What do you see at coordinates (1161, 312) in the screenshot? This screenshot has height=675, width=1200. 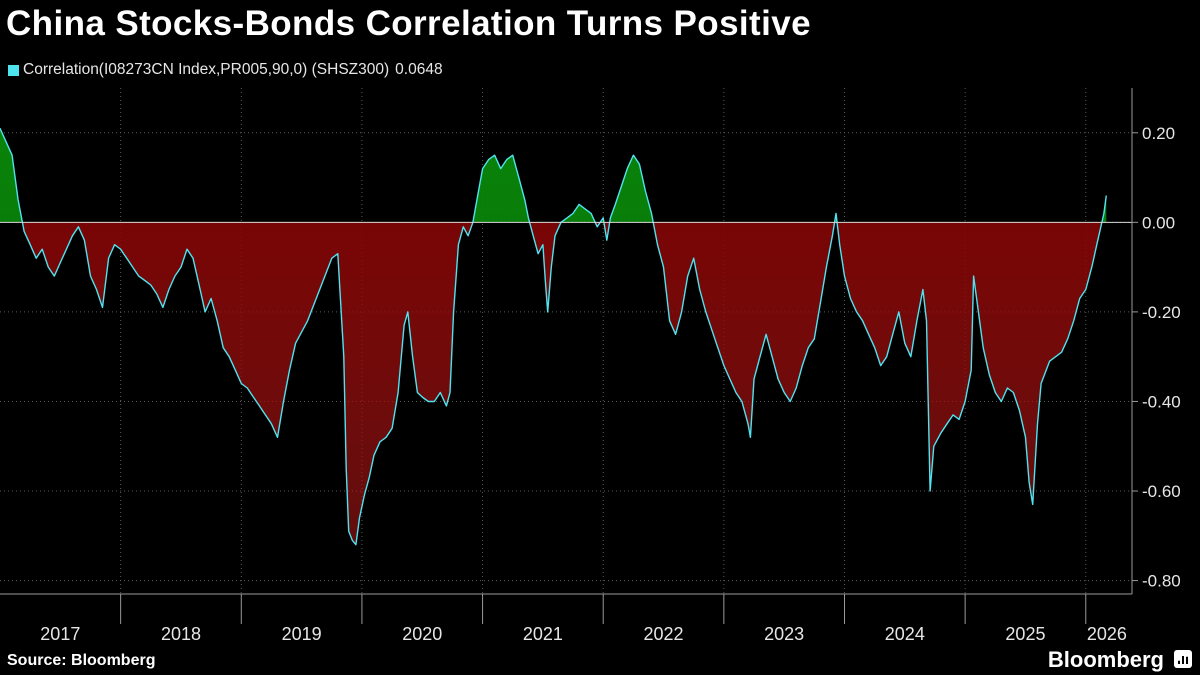 I see `y-tick-label: -0.20` at bounding box center [1161, 312].